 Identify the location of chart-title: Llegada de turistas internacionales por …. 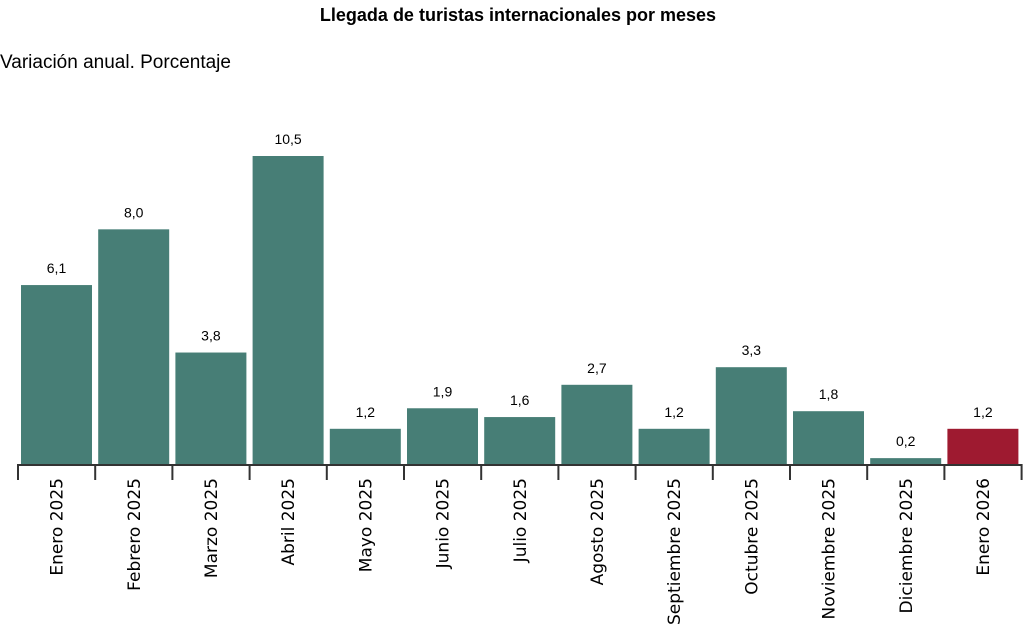
(518, 15).